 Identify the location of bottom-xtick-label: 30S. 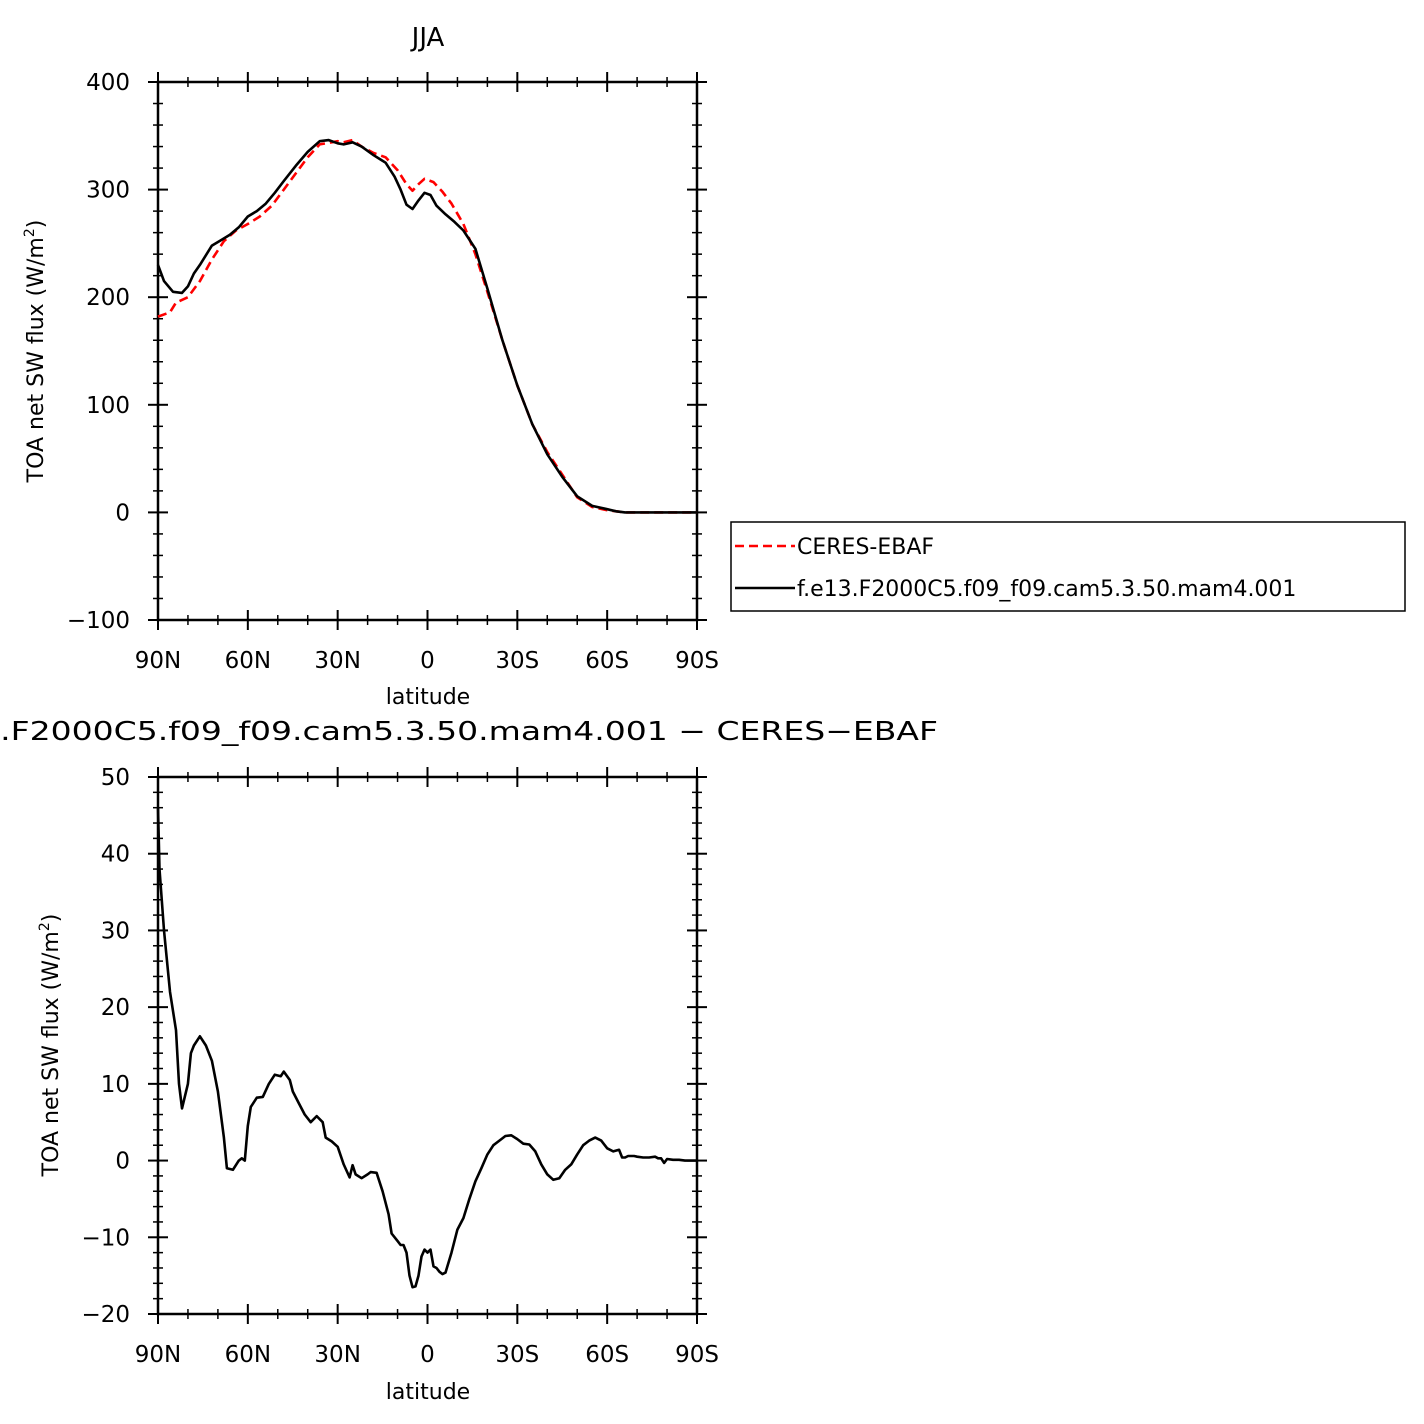
(517, 1355).